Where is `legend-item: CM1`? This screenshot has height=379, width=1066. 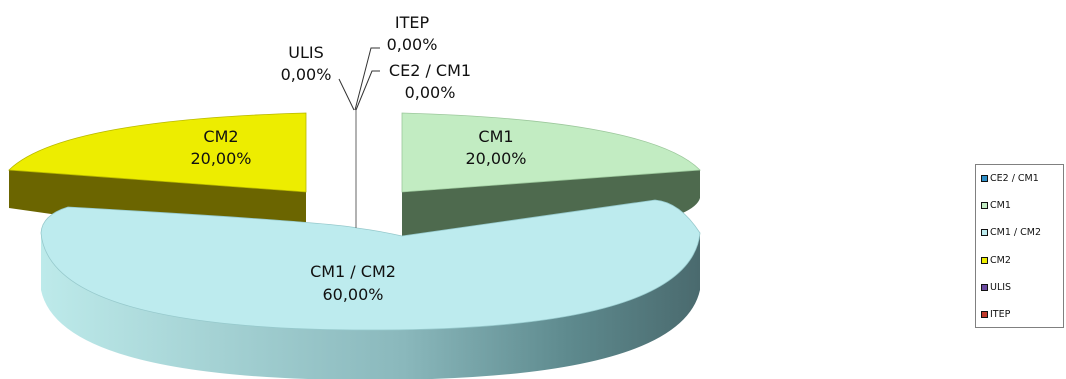
legend-item: CM1 is located at coordinates (996, 205).